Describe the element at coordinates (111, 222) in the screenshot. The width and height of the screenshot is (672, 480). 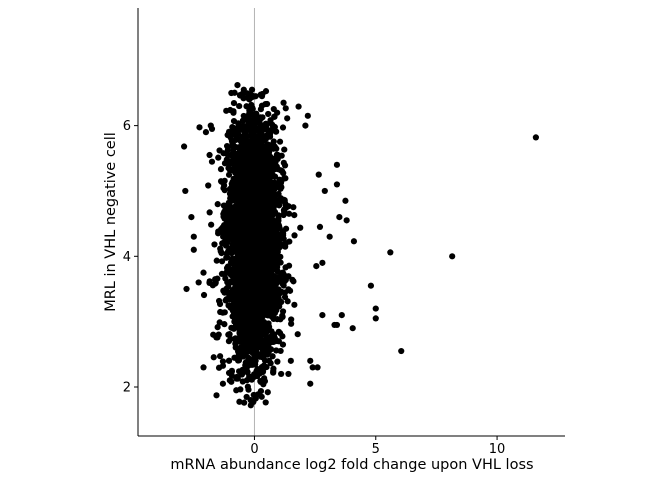
I see `y-axis-title: MRL in VHL negative cell` at that location.